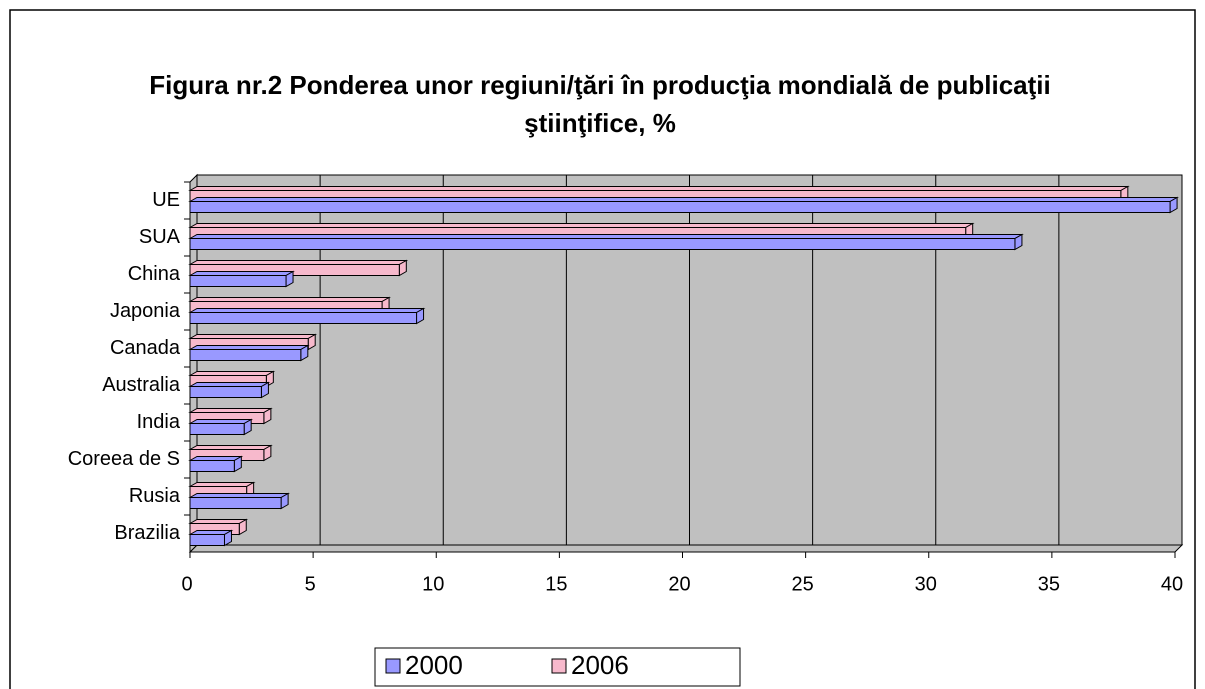 This screenshot has width=1205, height=689. Describe the element at coordinates (556, 584) in the screenshot. I see `x-tick-label: 15` at that location.